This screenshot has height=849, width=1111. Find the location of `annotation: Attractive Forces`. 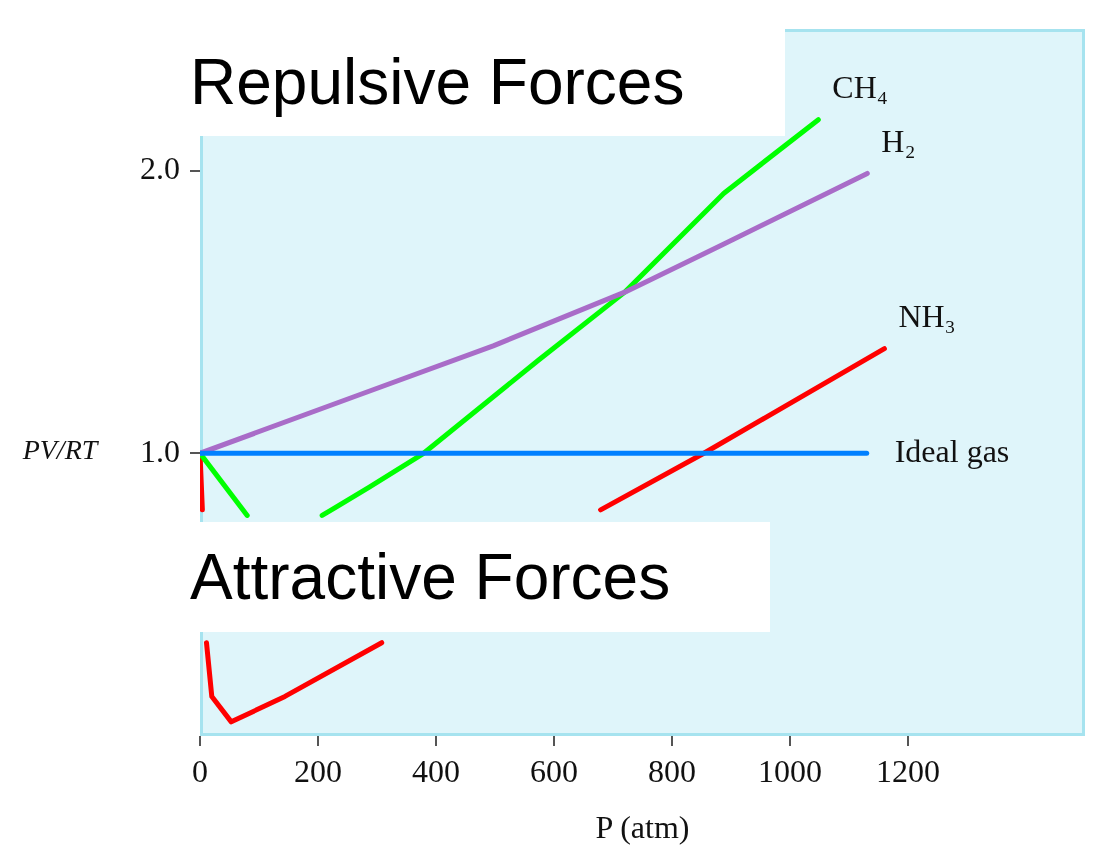

annotation: Attractive Forces is located at coordinates (474, 577).